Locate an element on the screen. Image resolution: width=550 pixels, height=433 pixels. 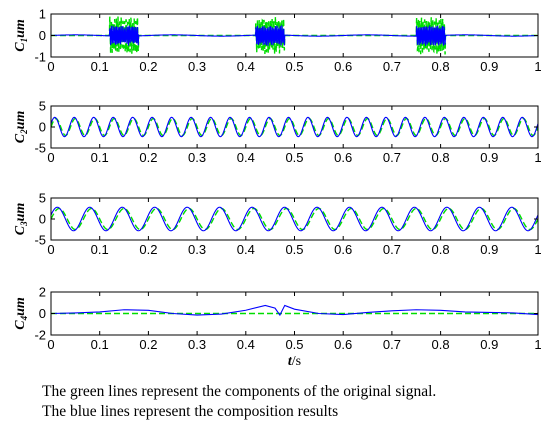
y-axis-label: C4um is located at coordinates (21, 313).